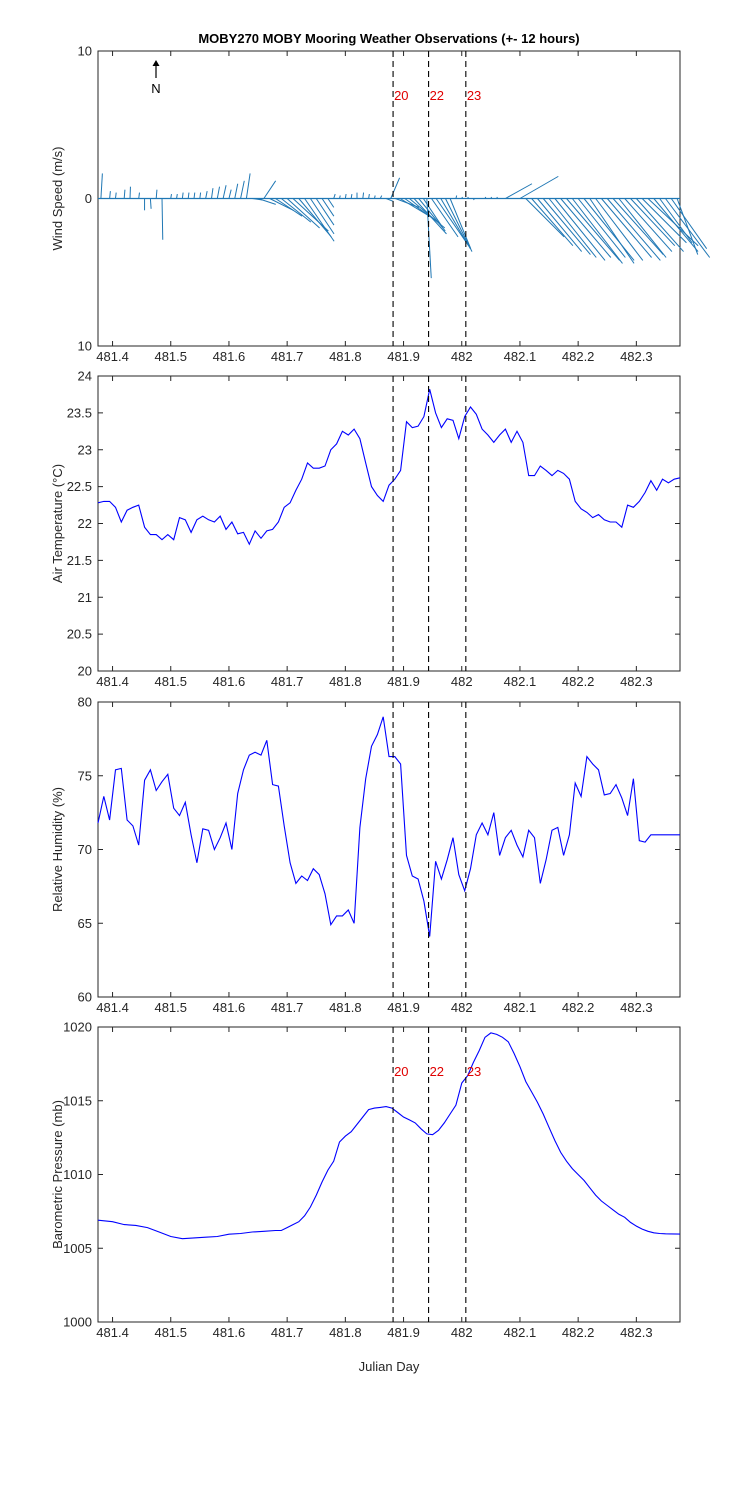  Describe the element at coordinates (79, 634) in the screenshot. I see `y-tick-label: 20.5` at that location.